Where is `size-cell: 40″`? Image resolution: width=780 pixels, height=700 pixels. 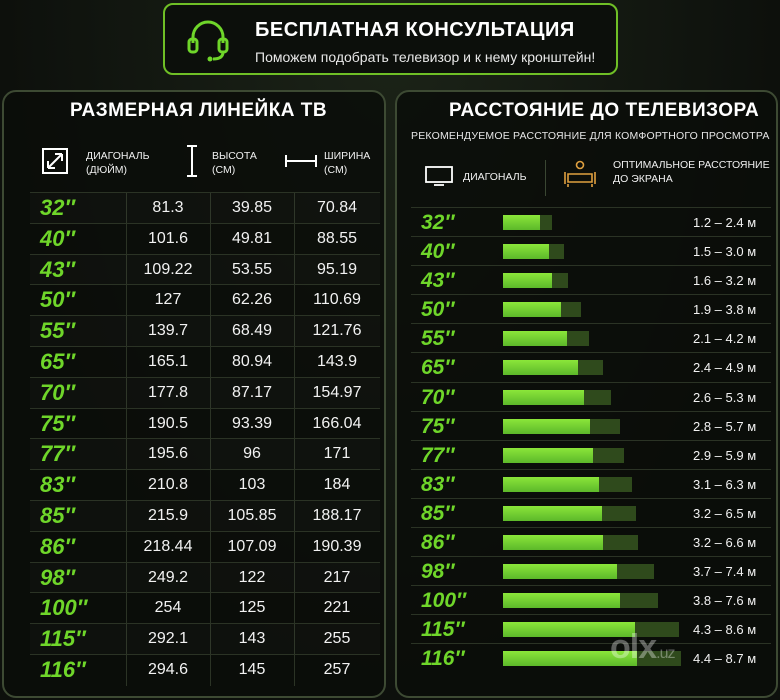 size-cell: 40″ is located at coordinates (438, 252).